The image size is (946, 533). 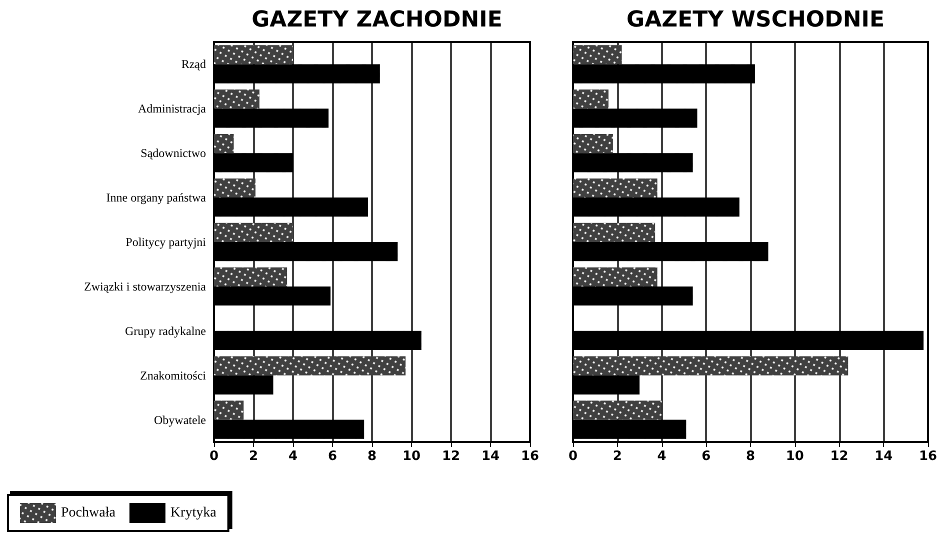 What do you see at coordinates (156, 197) in the screenshot?
I see `y-tick-label: Inne organy państwa` at bounding box center [156, 197].